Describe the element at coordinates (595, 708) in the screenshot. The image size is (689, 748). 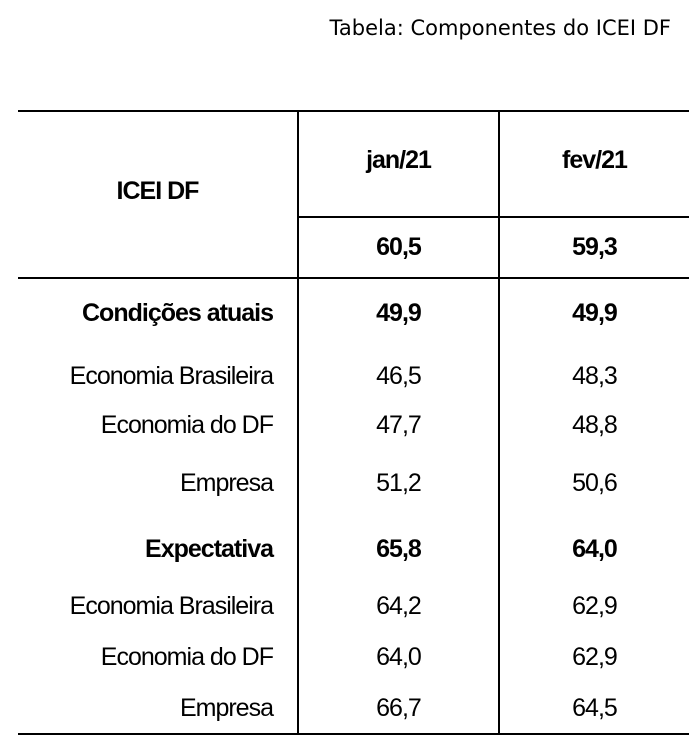
I see `row-value-fev: 64,5` at that location.